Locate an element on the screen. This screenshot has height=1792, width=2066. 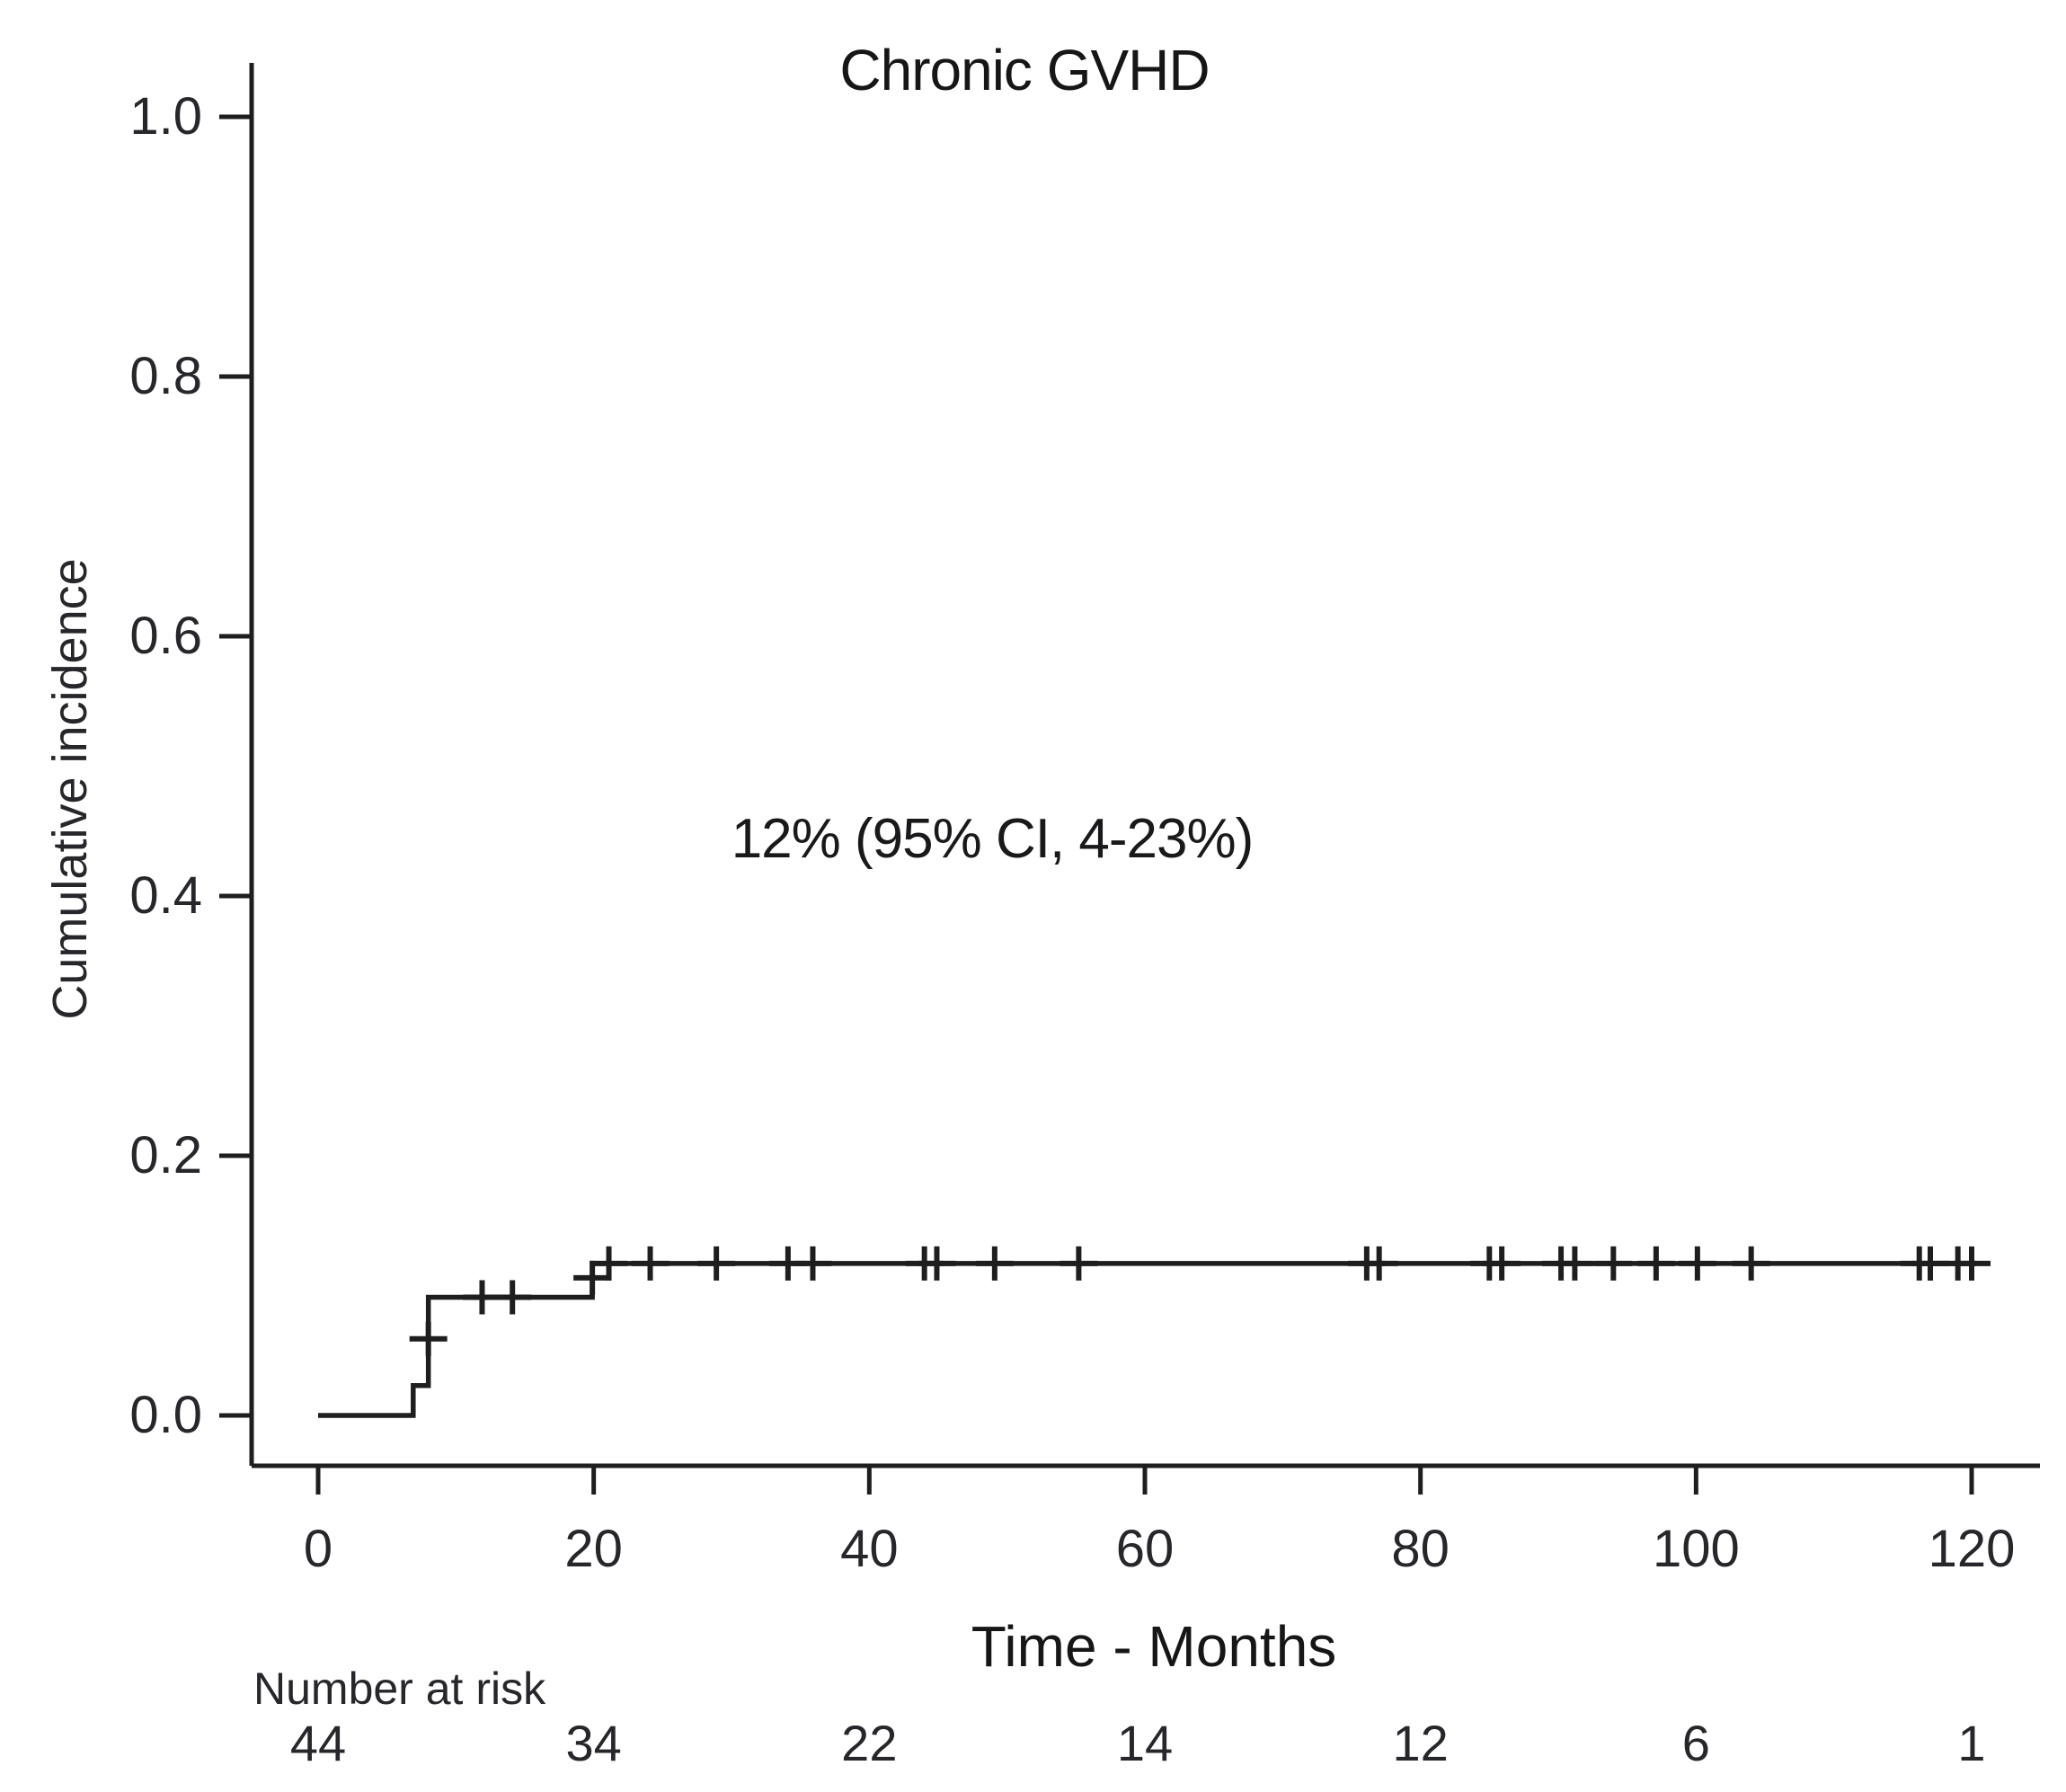
y-tick-label: 0.0 is located at coordinates (165, 1415).